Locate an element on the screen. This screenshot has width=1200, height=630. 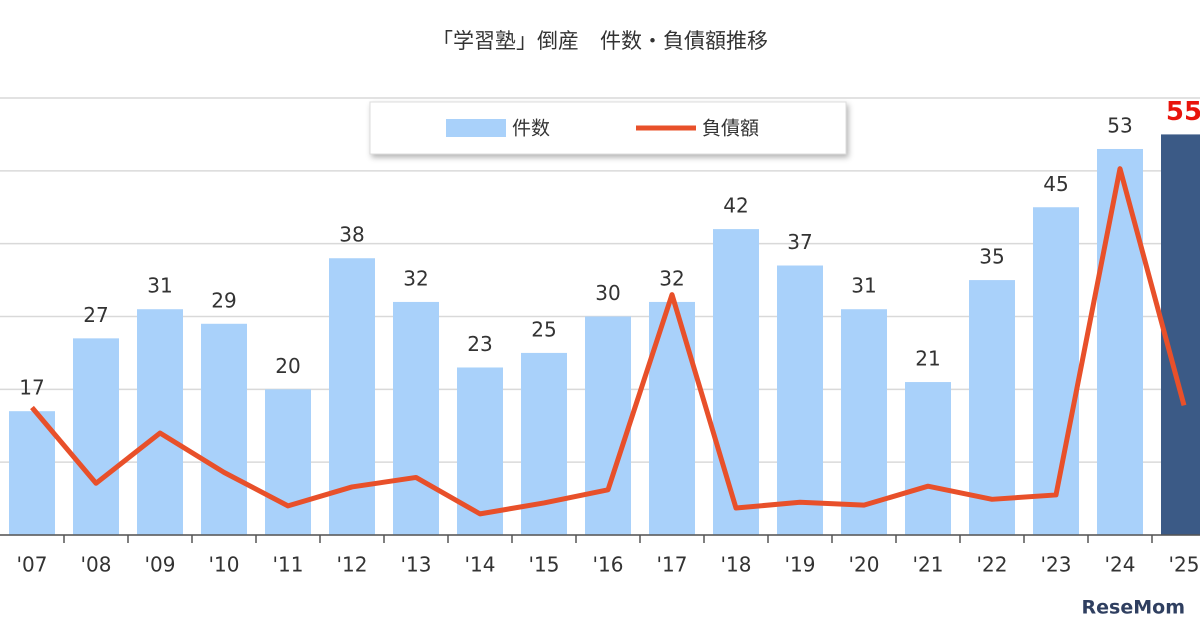
legend-swatch is located at coordinates (476, 128).